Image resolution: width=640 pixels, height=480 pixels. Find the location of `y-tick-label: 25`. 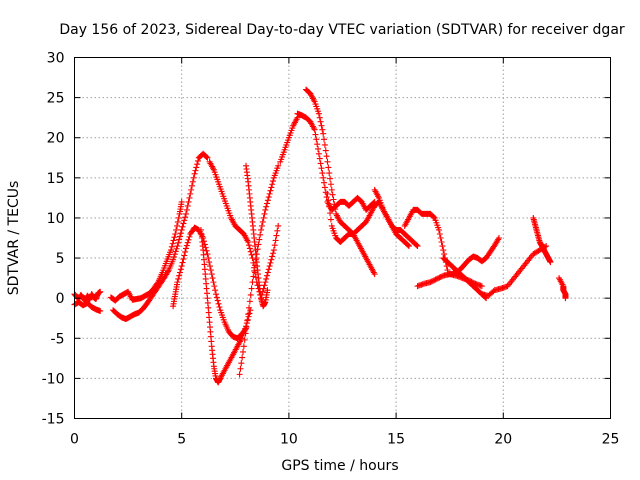

y-tick-label: 25 is located at coordinates (56, 99).